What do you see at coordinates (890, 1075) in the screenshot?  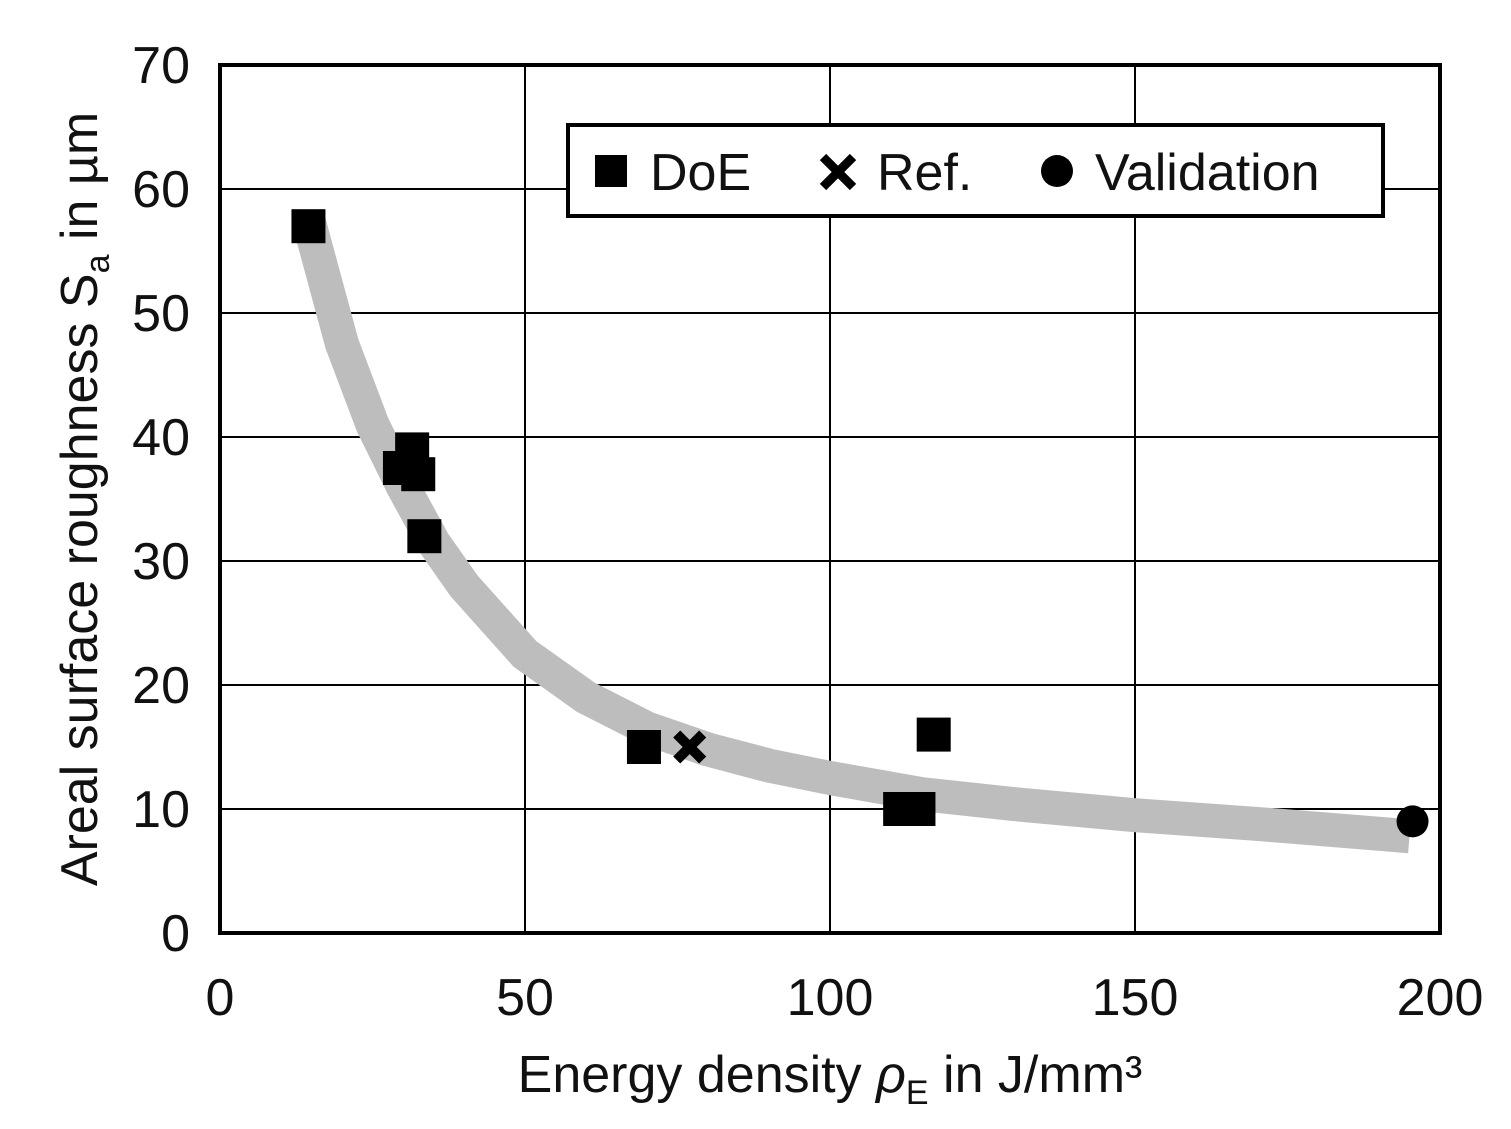 I see `x-axis-title-symbol: ρ` at bounding box center [890, 1075].